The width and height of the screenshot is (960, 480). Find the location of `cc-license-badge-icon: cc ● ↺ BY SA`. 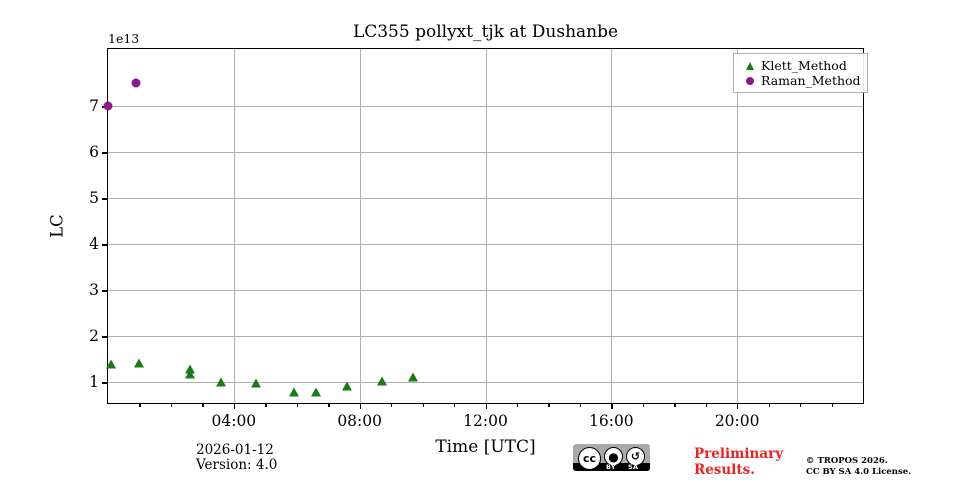

cc-license-badge-icon: cc ● ↺ BY SA is located at coordinates (611, 457).